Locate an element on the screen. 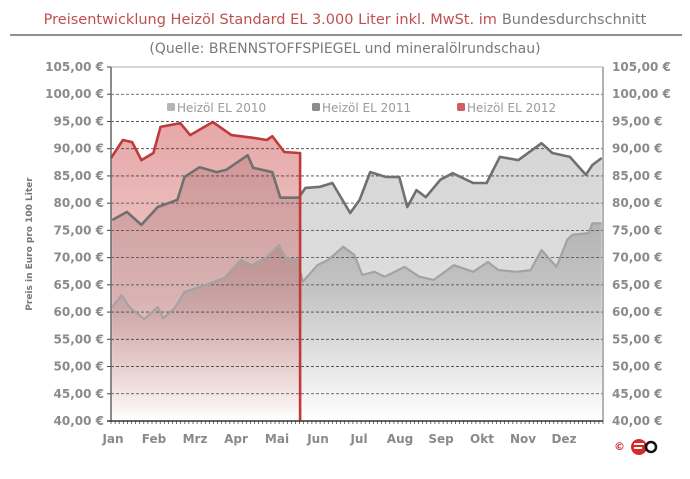  y-tick-label-left: 45,00 € is located at coordinates (79, 394).